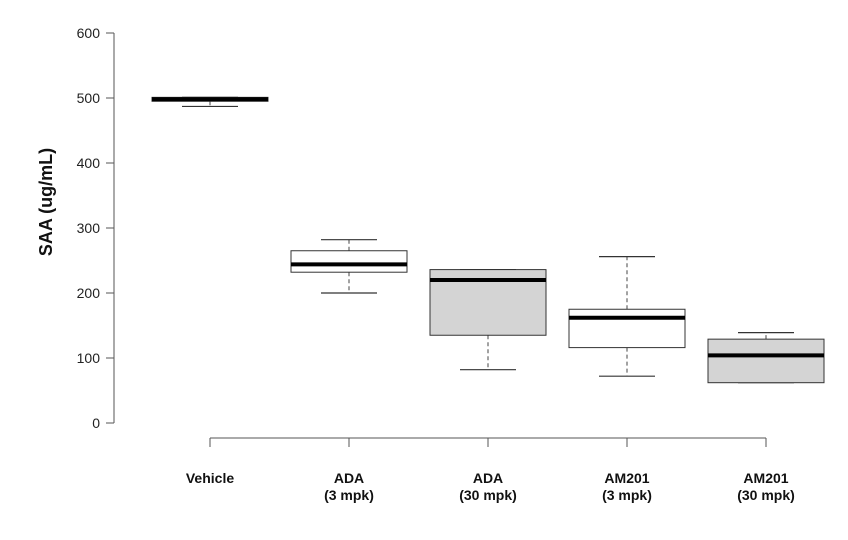 The image size is (848, 540). I want to click on y-tick-label: 600, so click(89, 33).